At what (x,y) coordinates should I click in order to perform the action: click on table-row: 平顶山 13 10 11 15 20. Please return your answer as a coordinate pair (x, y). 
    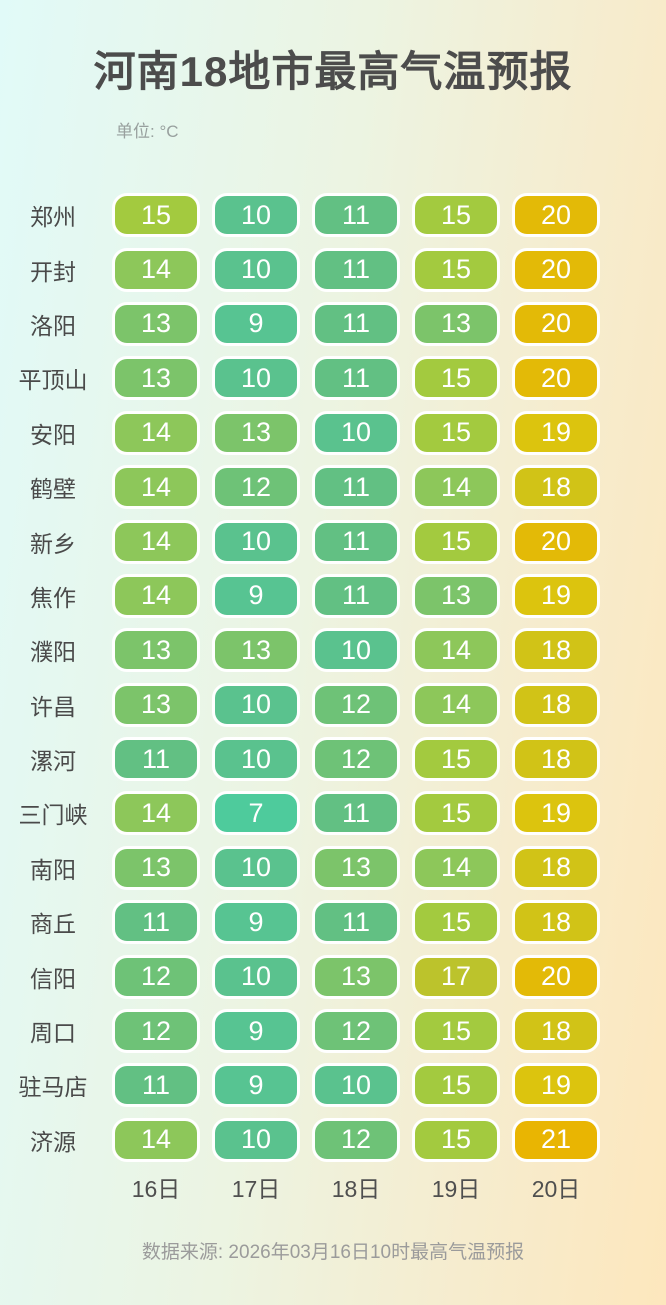
    Looking at the image, I should click on (333, 378).